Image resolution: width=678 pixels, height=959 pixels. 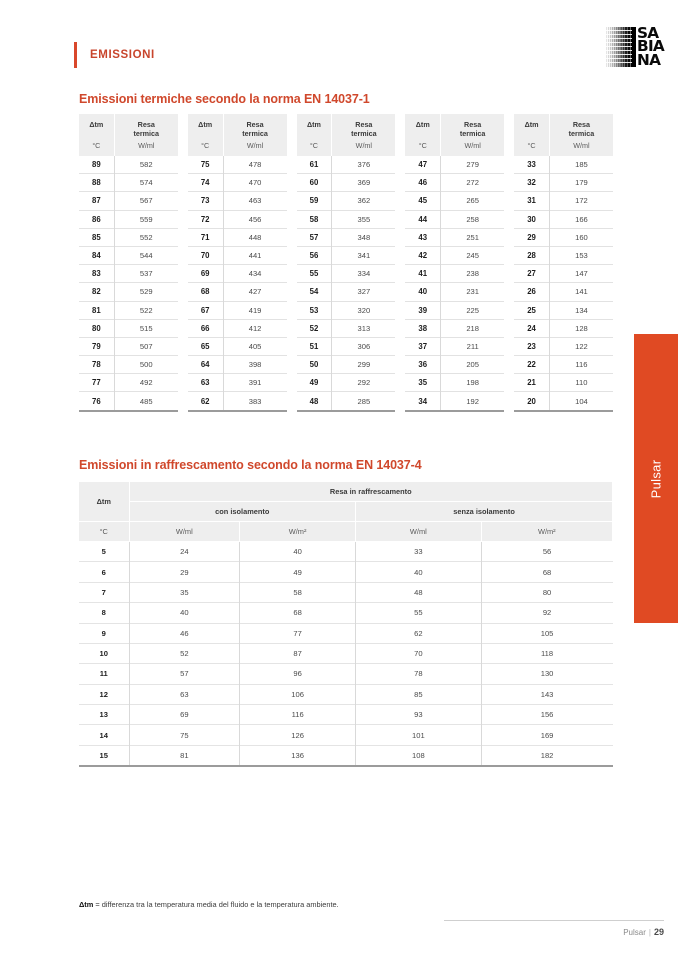 I want to click on thermal-dtm-cell: 23, so click(x=532, y=346).